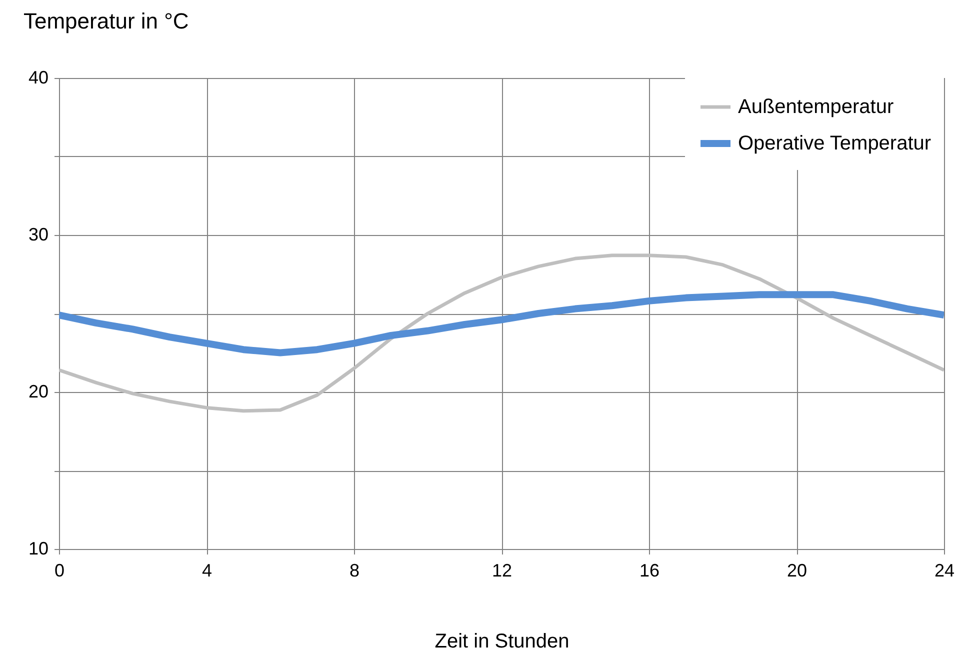  I want to click on x-axis-title: Zeit in Stunden, so click(502, 641).